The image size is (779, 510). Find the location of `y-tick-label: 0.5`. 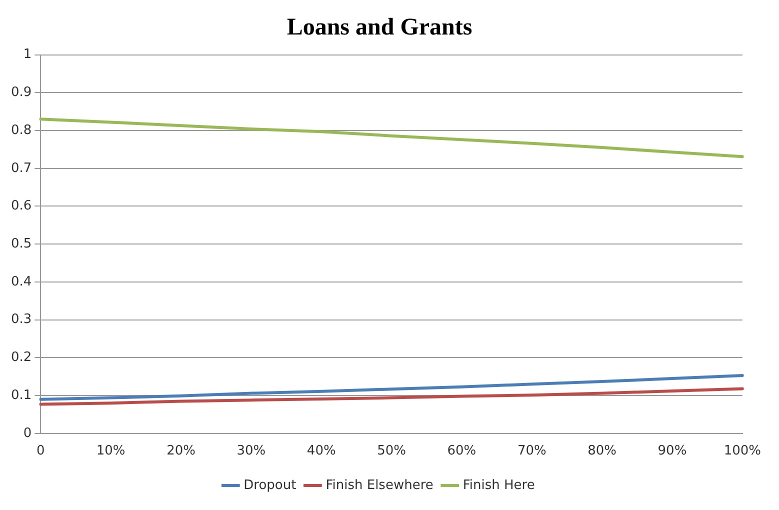

y-tick-label: 0.5 is located at coordinates (21, 244).